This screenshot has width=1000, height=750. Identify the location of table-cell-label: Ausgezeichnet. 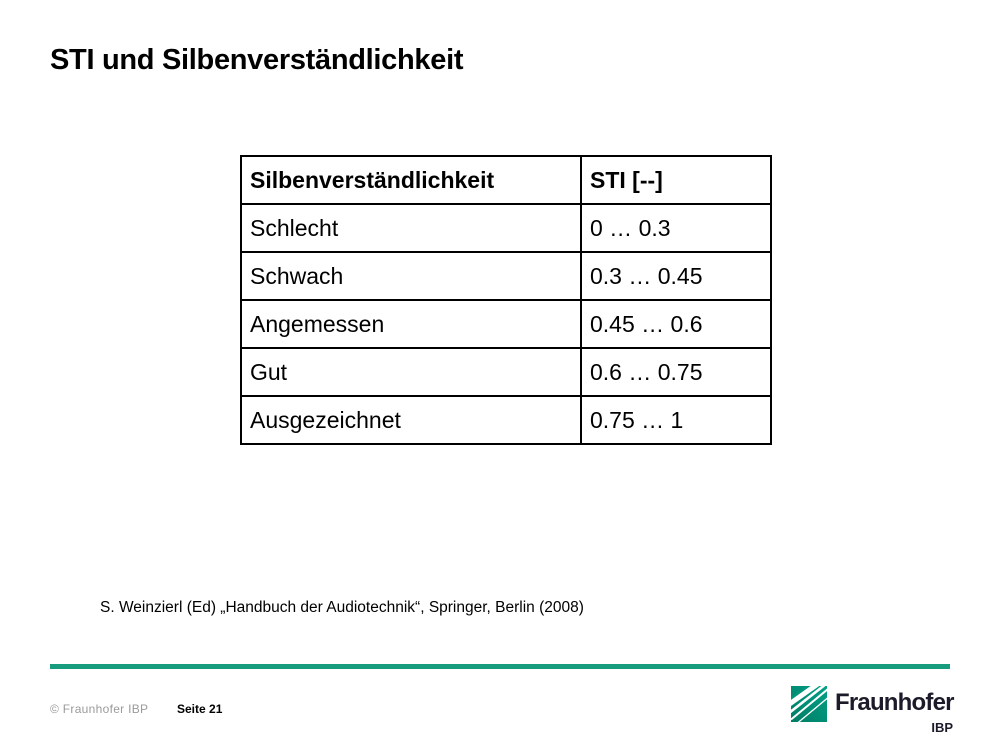
(411, 420).